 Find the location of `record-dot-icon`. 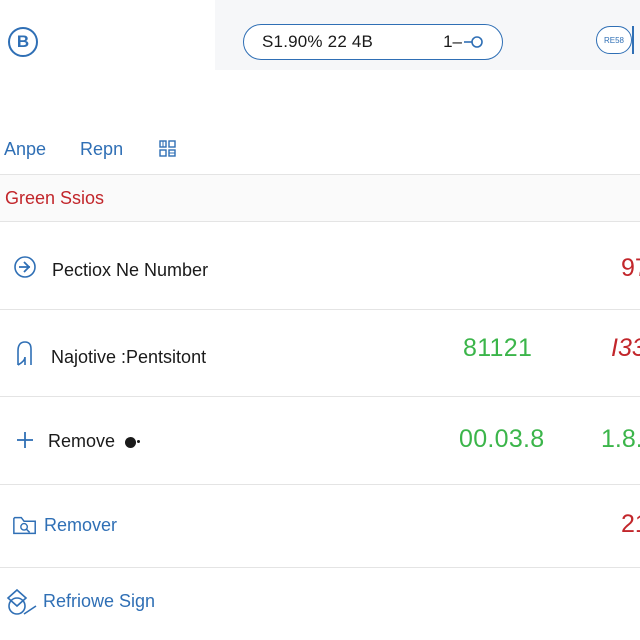

record-dot-icon is located at coordinates (133, 442).